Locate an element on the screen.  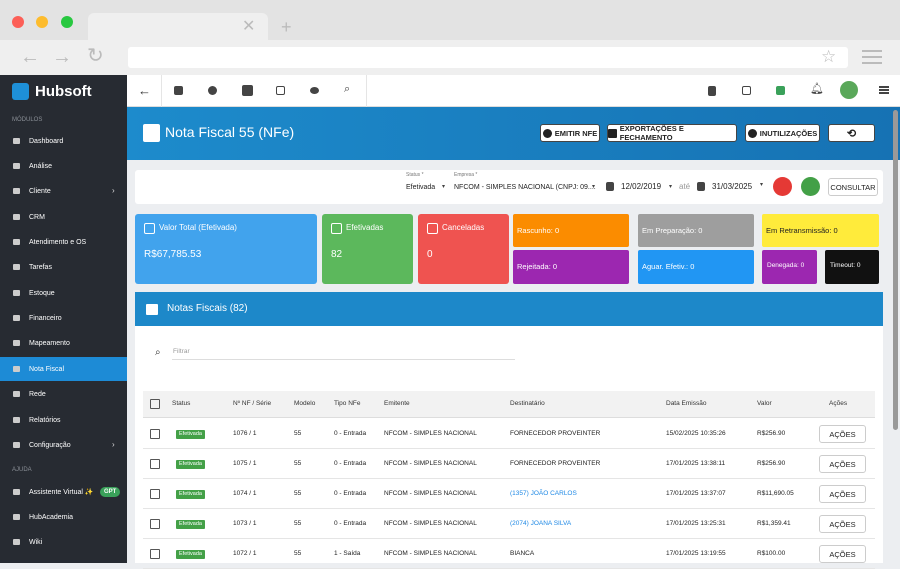
menu-item: Cliente is located at coordinates (40, 191).